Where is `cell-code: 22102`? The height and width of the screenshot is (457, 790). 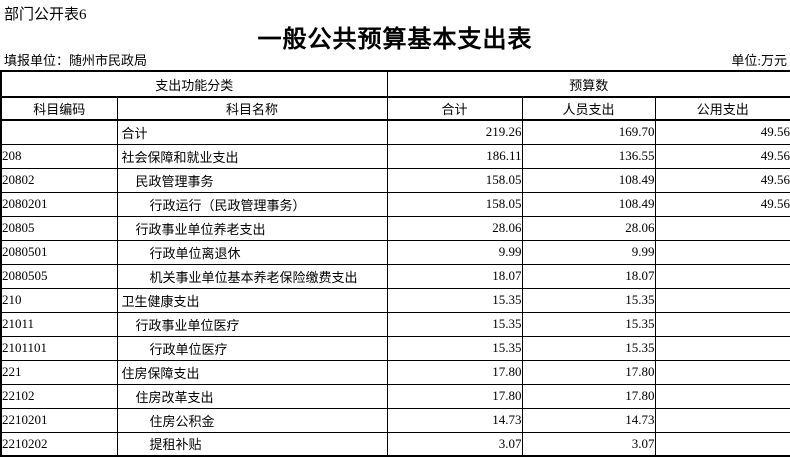
cell-code: 22102 is located at coordinates (59, 396).